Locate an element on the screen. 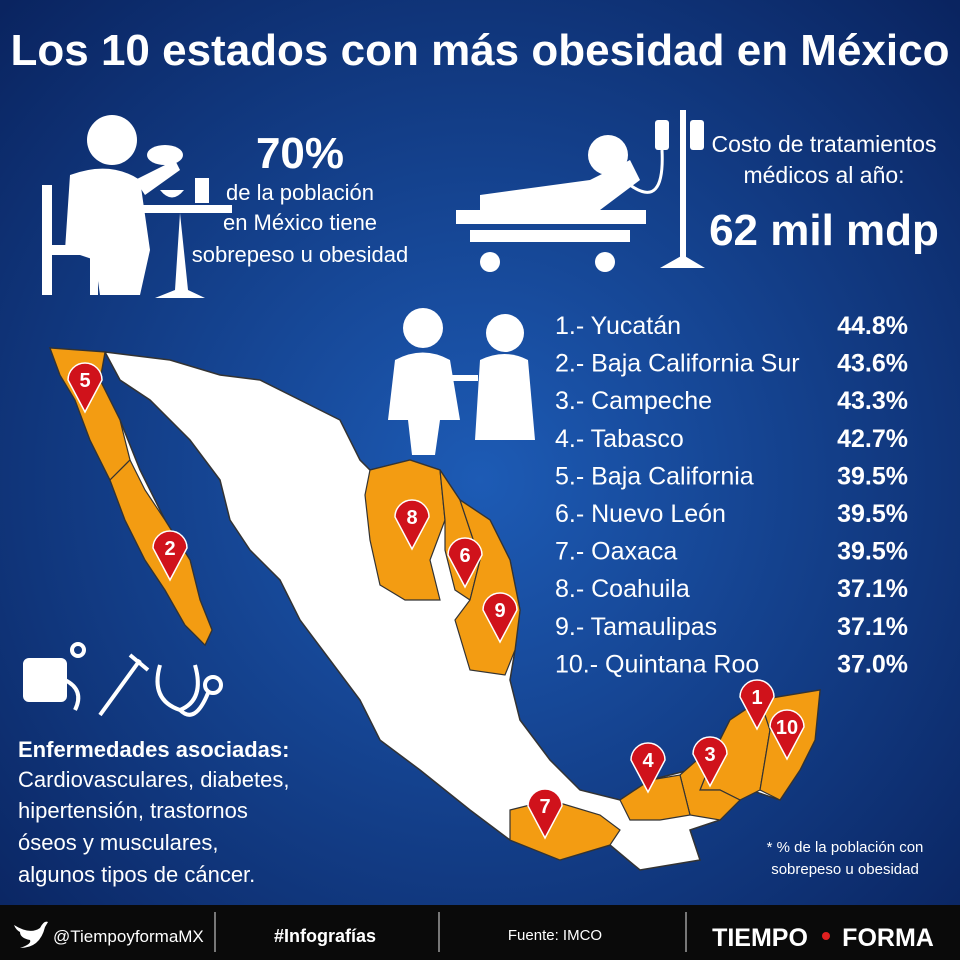  ranking-value: 42.7% is located at coordinates (872, 439).